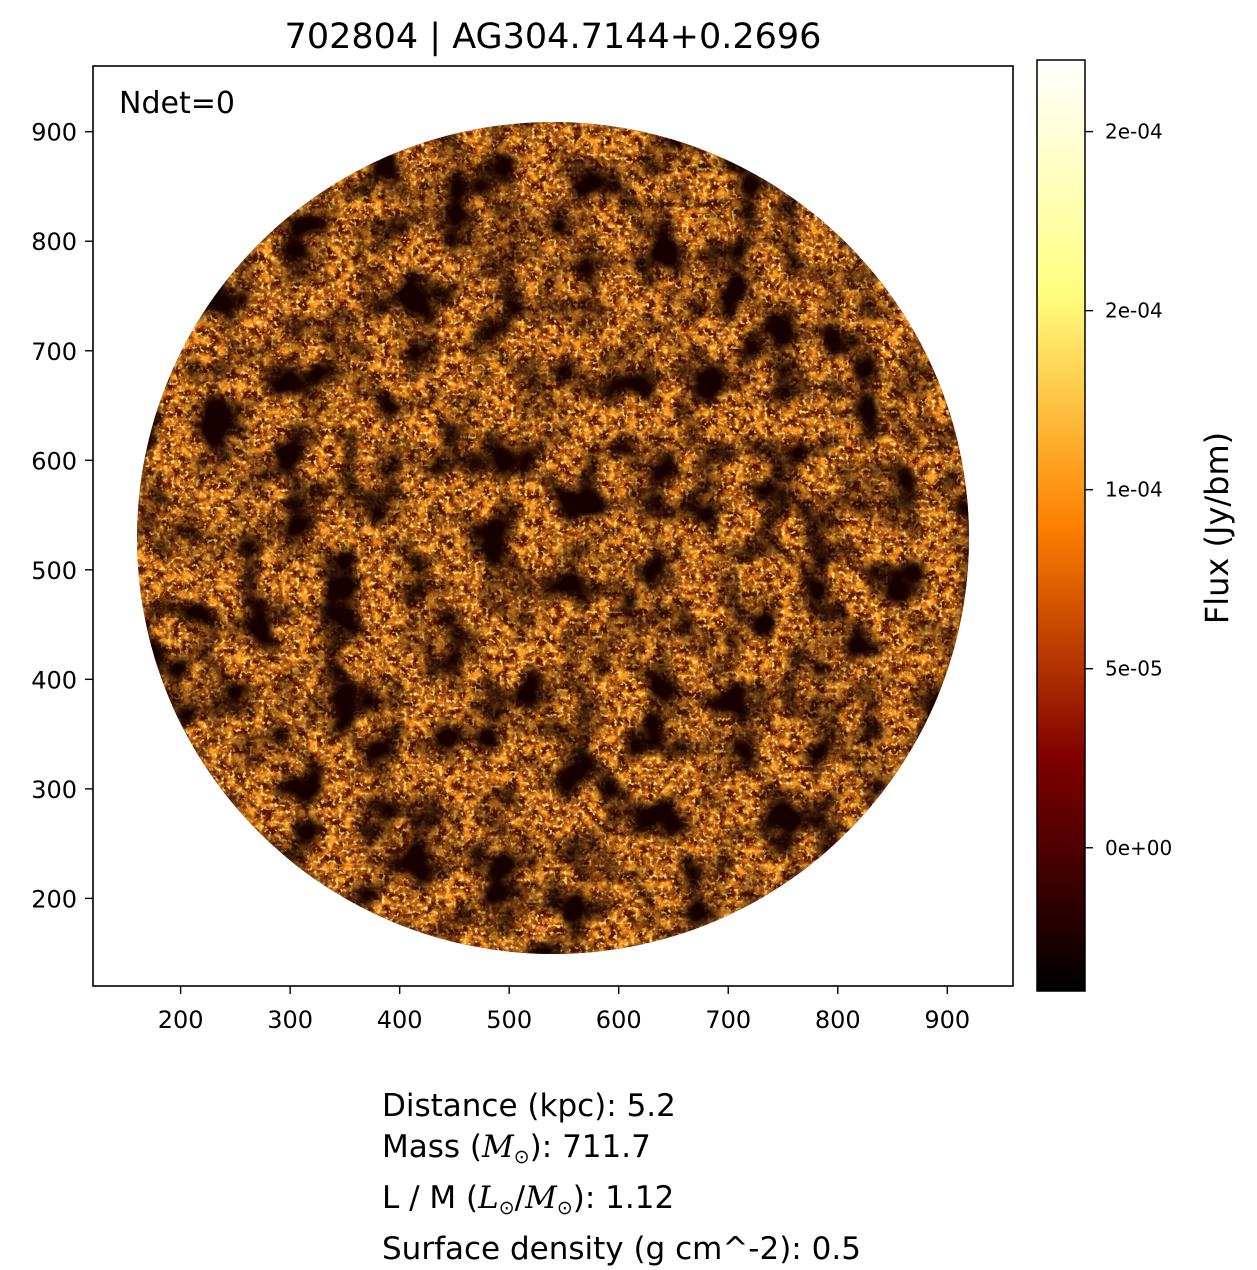 The height and width of the screenshot is (1270, 1257). What do you see at coordinates (181, 1020) in the screenshot?
I see `x-tick-label: 200` at bounding box center [181, 1020].